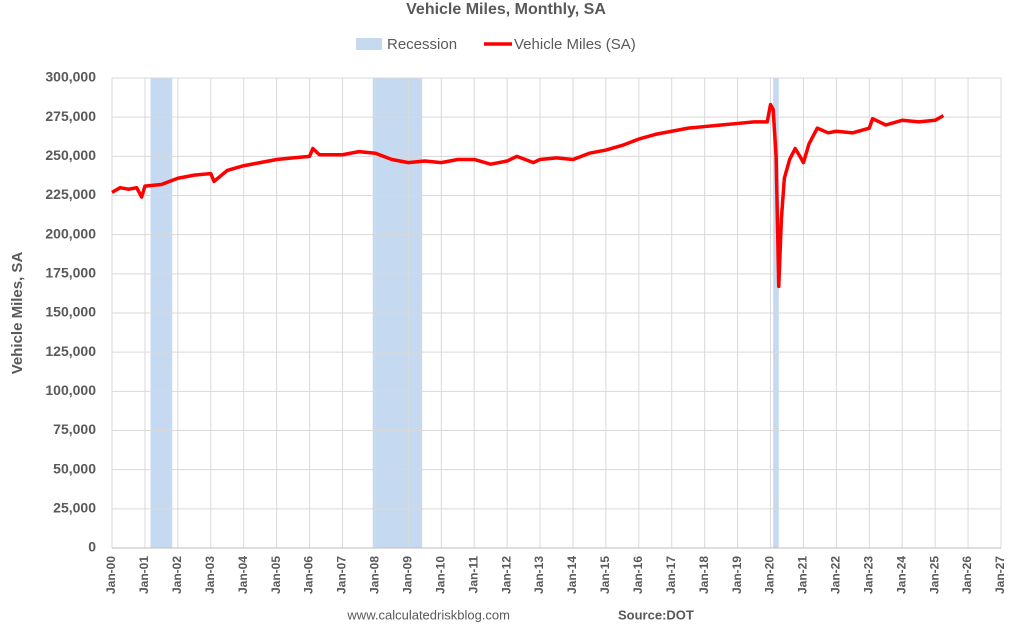 This screenshot has width=1012, height=630. What do you see at coordinates (70, 116) in the screenshot?
I see `y-tick-label: 275,000` at bounding box center [70, 116].